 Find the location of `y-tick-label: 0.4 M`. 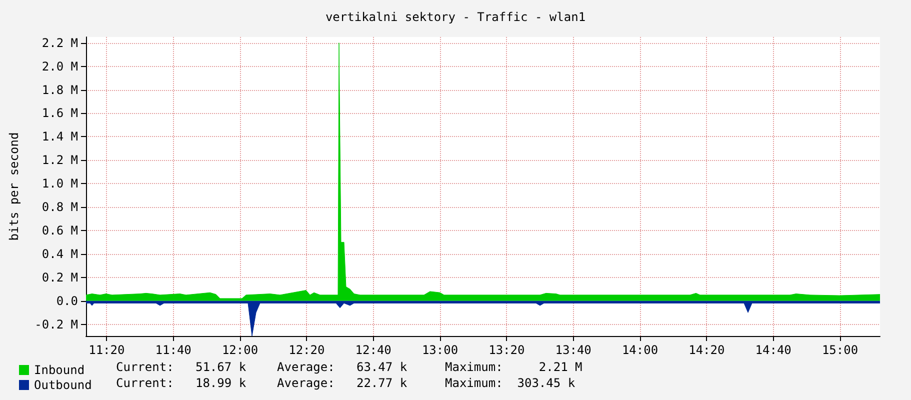

y-tick-label: 0.4 M is located at coordinates (60, 253).